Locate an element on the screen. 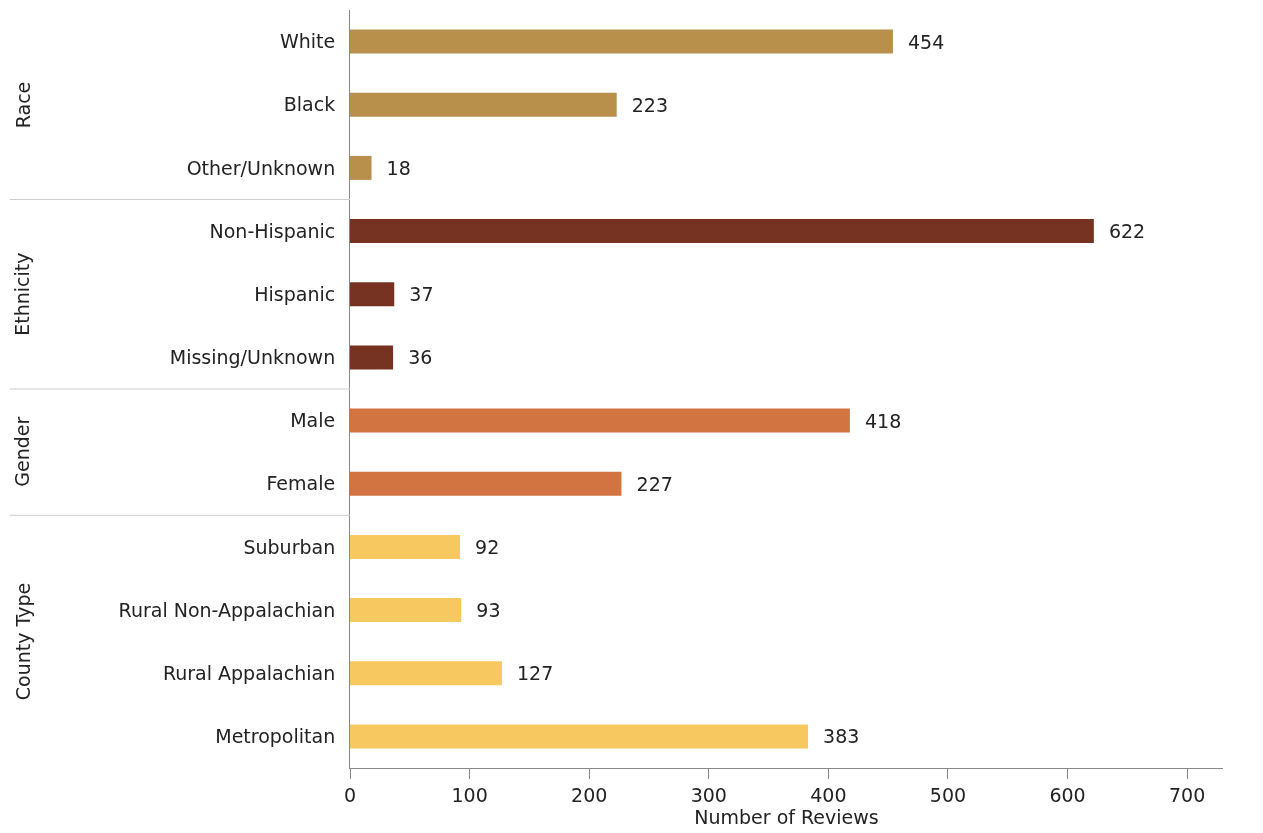 This screenshot has width=1263, height=833. data-label: 92 is located at coordinates (481, 546).